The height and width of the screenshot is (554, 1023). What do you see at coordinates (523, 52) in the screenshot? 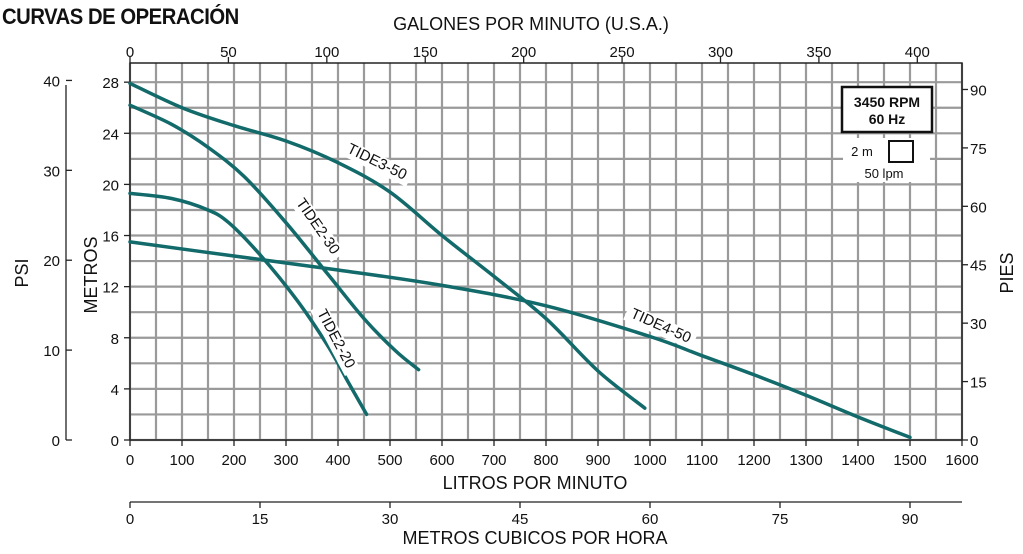
I see `gpm-tick-label: 200` at bounding box center [523, 52].